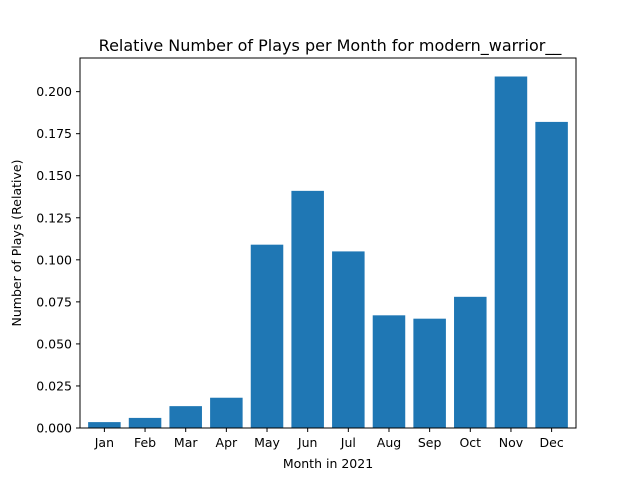 Image resolution: width=640 pixels, height=480 pixels. I want to click on x-tick-label: Sep, so click(430, 442).